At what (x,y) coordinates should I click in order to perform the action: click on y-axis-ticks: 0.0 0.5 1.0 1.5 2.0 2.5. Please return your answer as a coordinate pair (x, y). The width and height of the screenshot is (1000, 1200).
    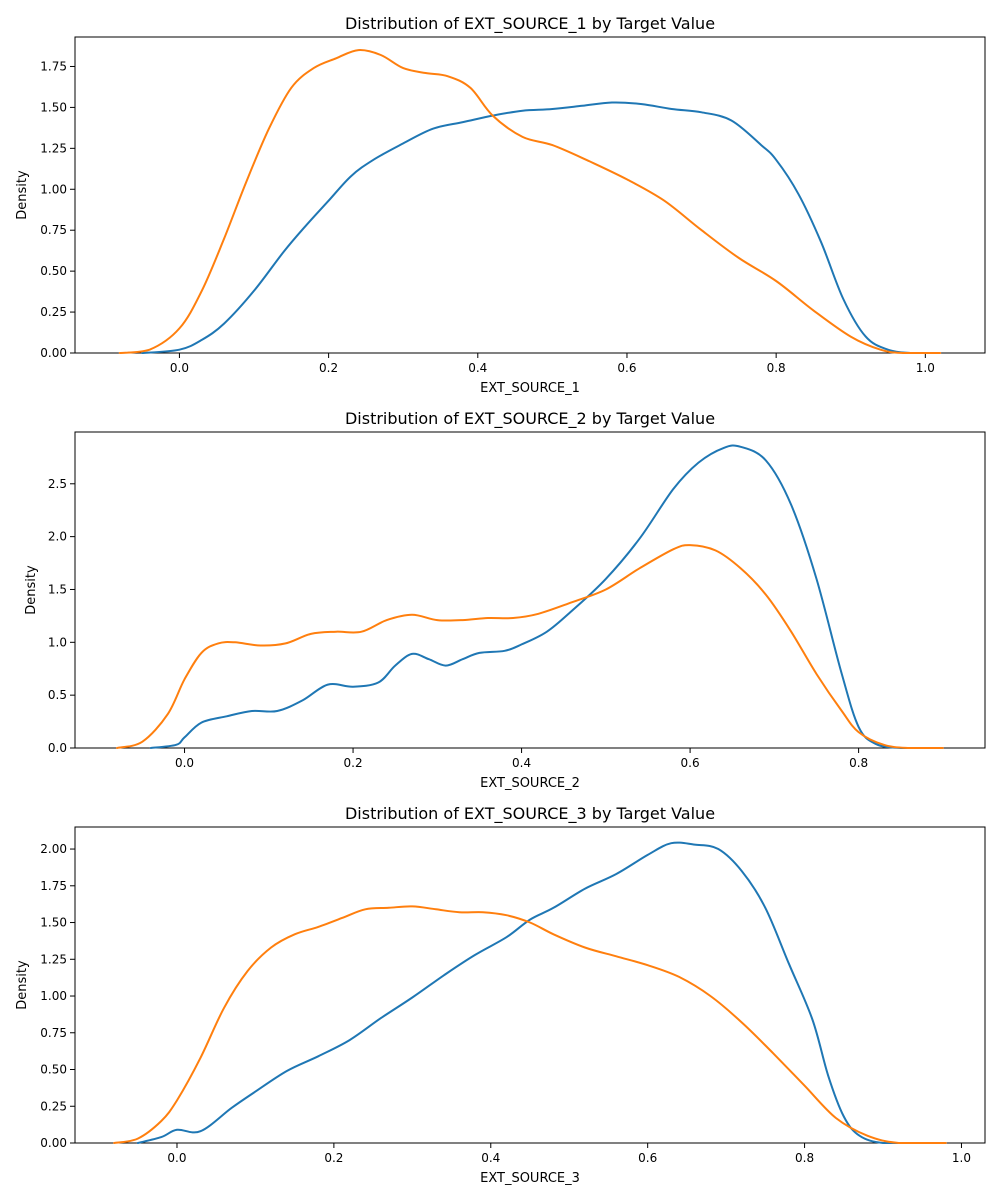
    Looking at the image, I should click on (61, 616).